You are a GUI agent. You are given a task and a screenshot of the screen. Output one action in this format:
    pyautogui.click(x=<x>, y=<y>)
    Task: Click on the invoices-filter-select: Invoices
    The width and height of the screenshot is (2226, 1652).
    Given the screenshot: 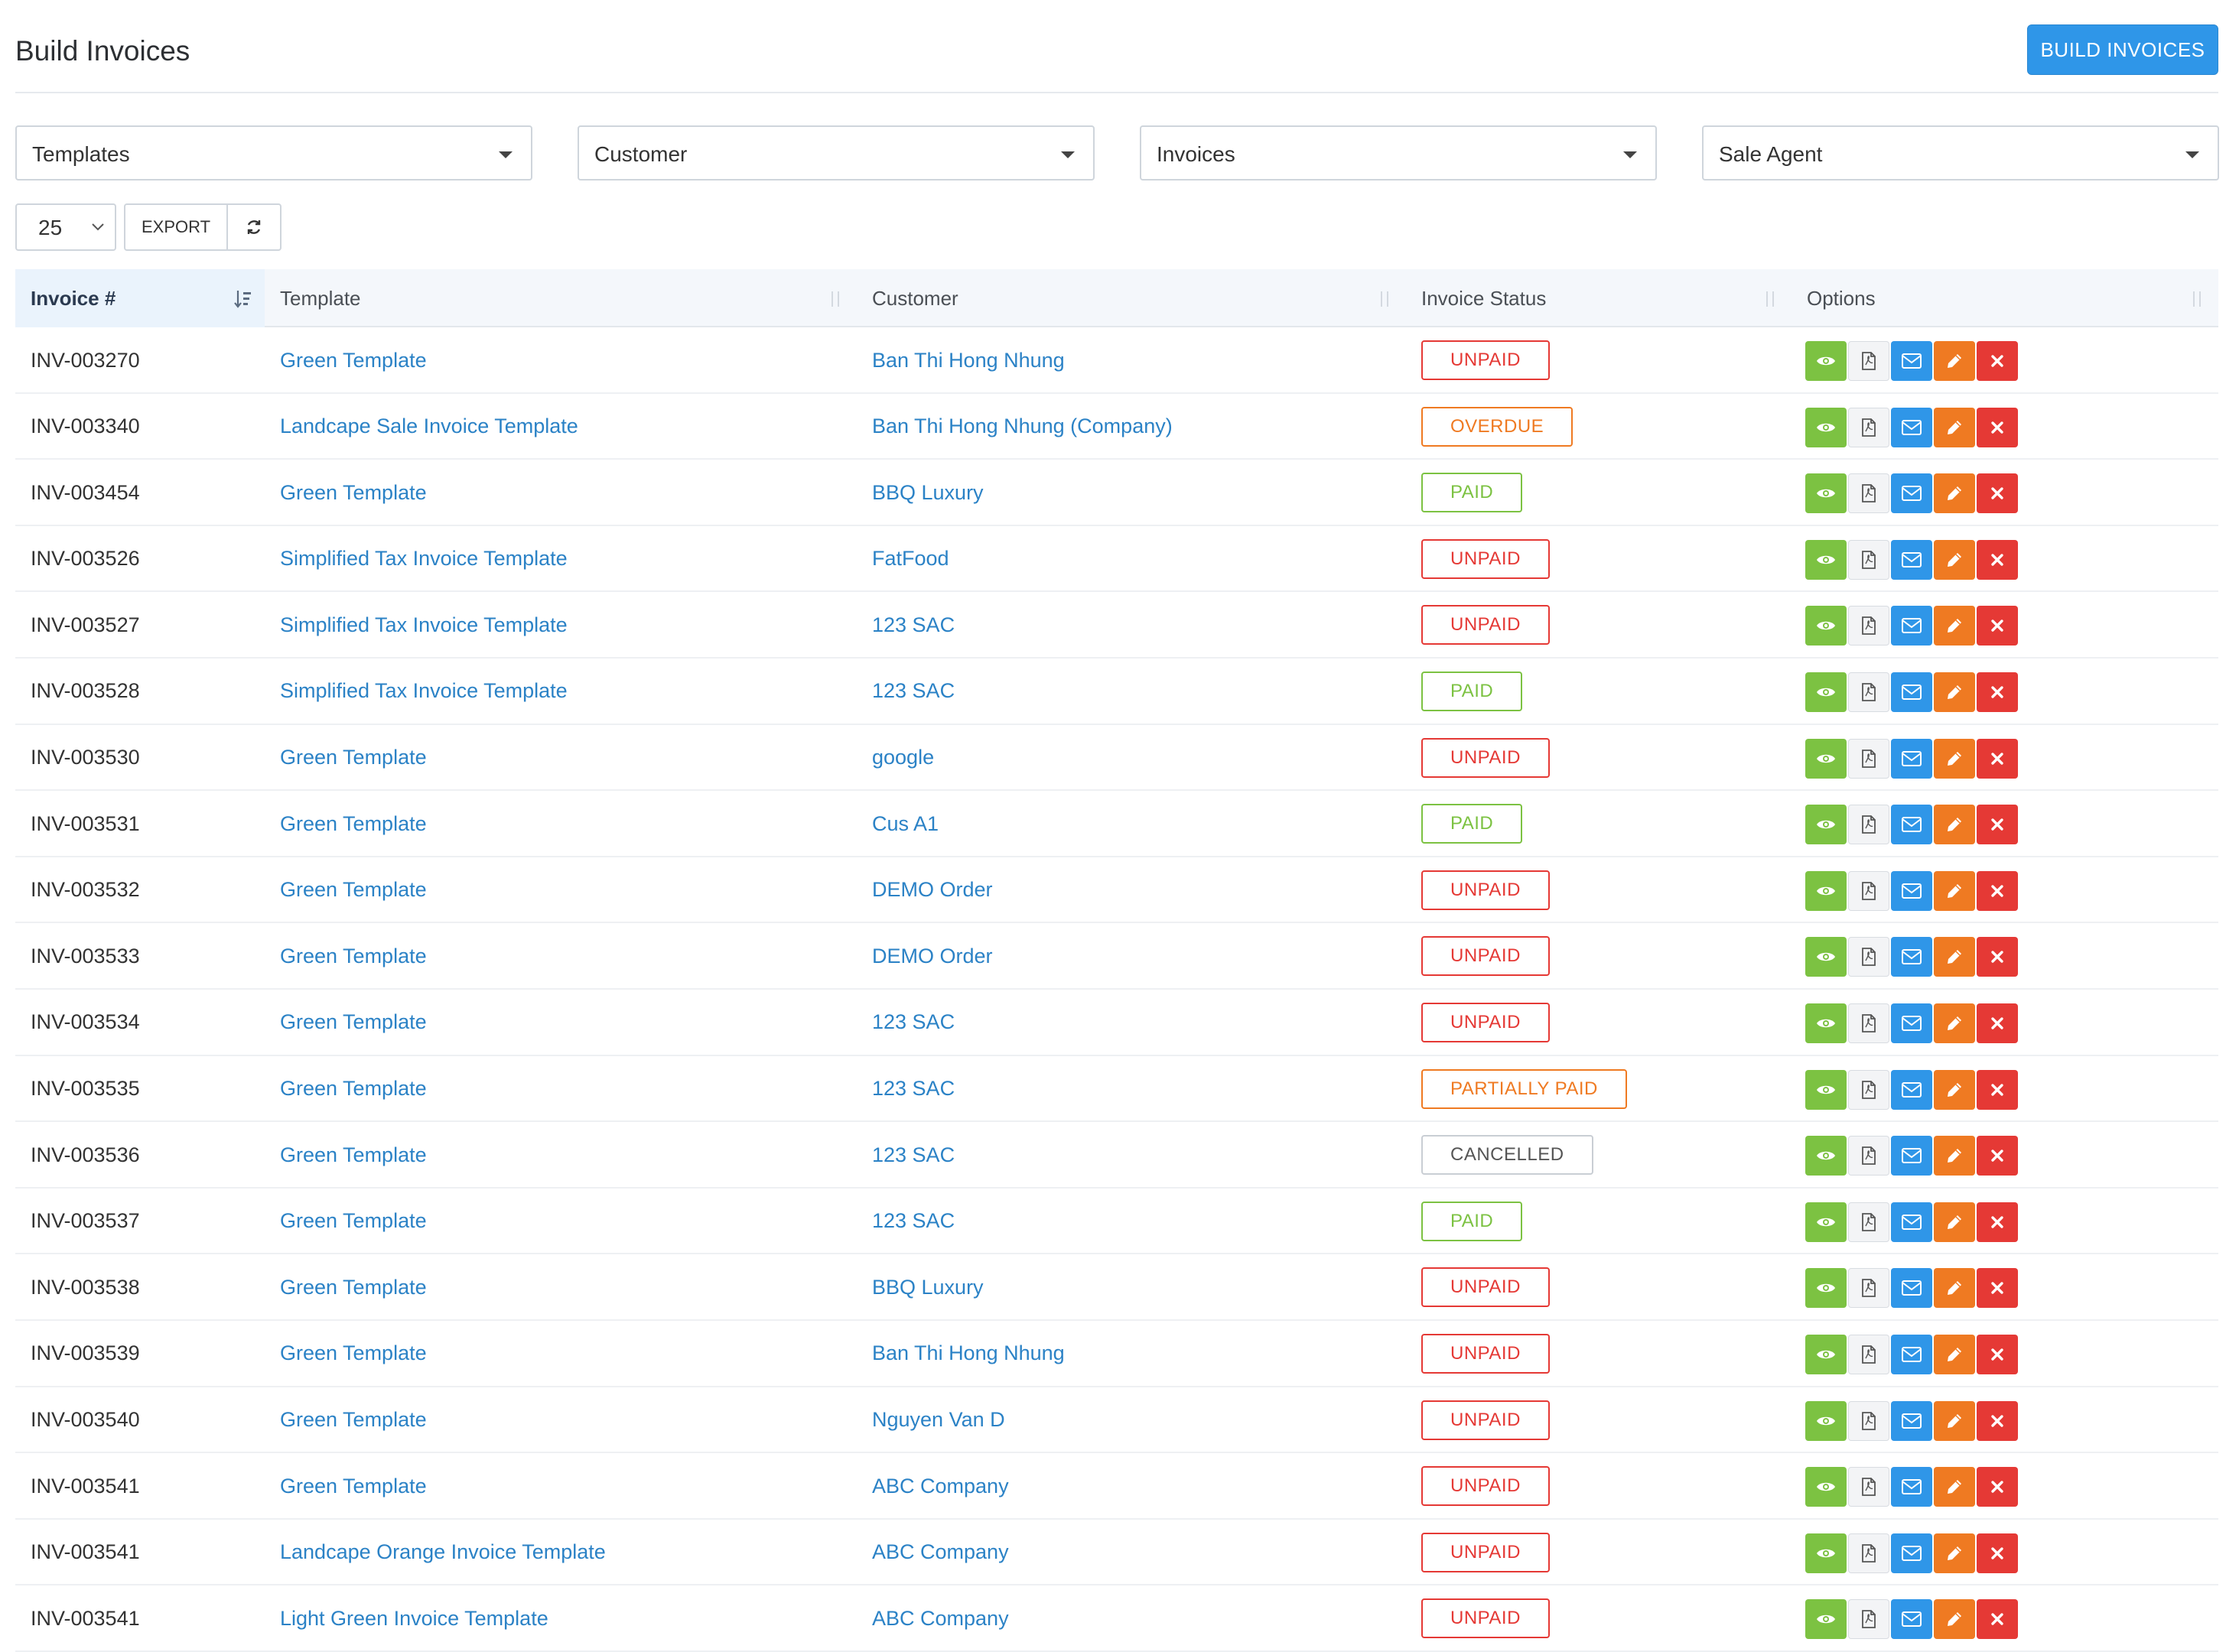 What is the action you would take?
    pyautogui.click(x=1398, y=153)
    